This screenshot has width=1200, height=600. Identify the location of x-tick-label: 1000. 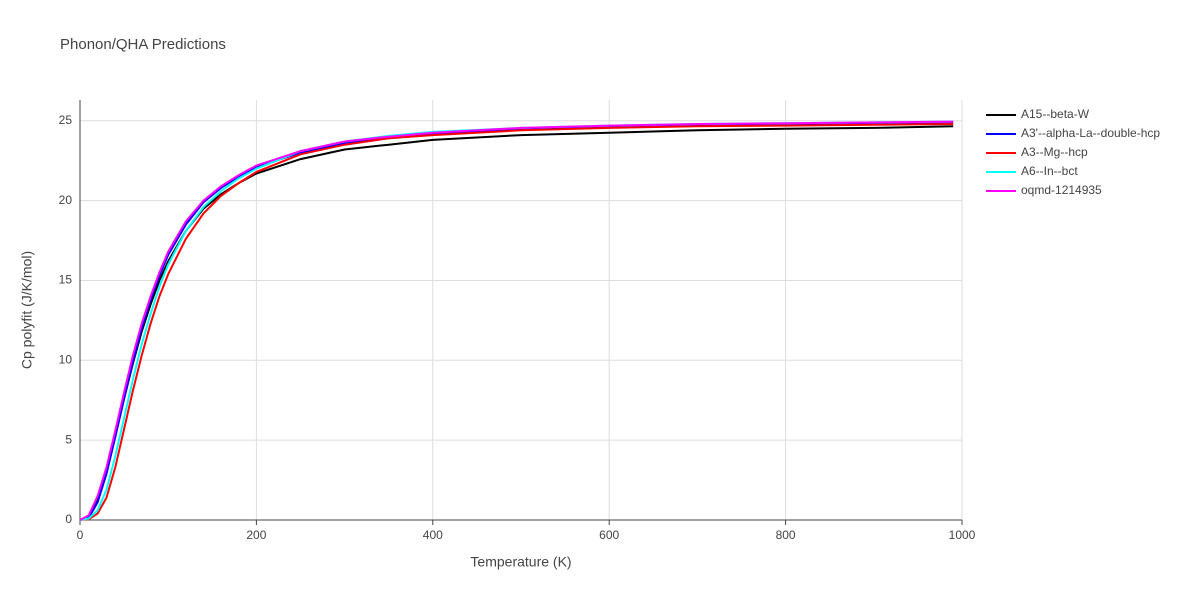
(962, 535).